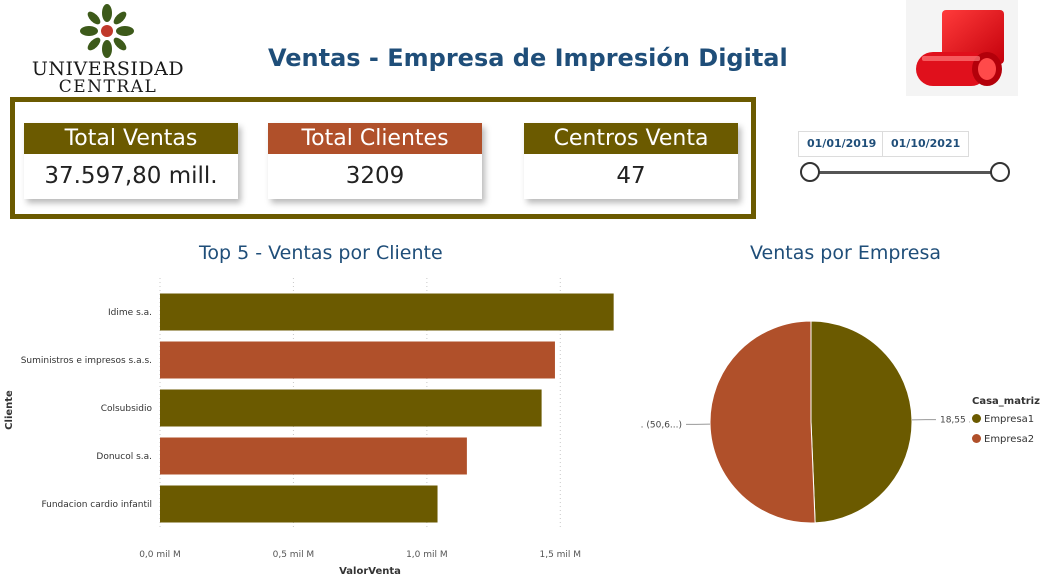 The width and height of the screenshot is (1044, 578). What do you see at coordinates (1009, 439) in the screenshot?
I see `legend-label: Empresa2` at bounding box center [1009, 439].